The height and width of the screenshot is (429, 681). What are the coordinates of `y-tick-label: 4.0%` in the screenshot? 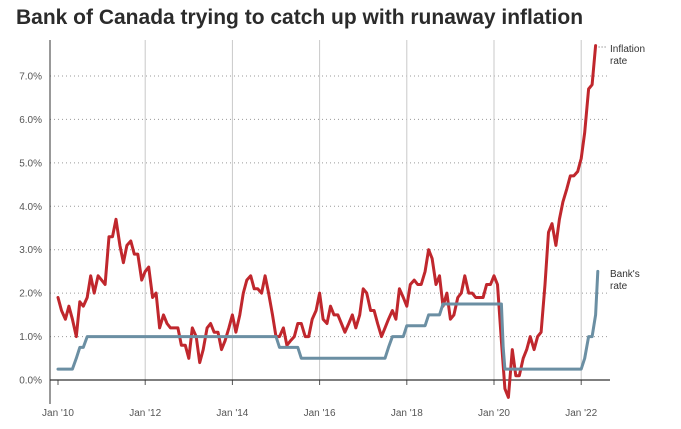 It's located at (30, 207).